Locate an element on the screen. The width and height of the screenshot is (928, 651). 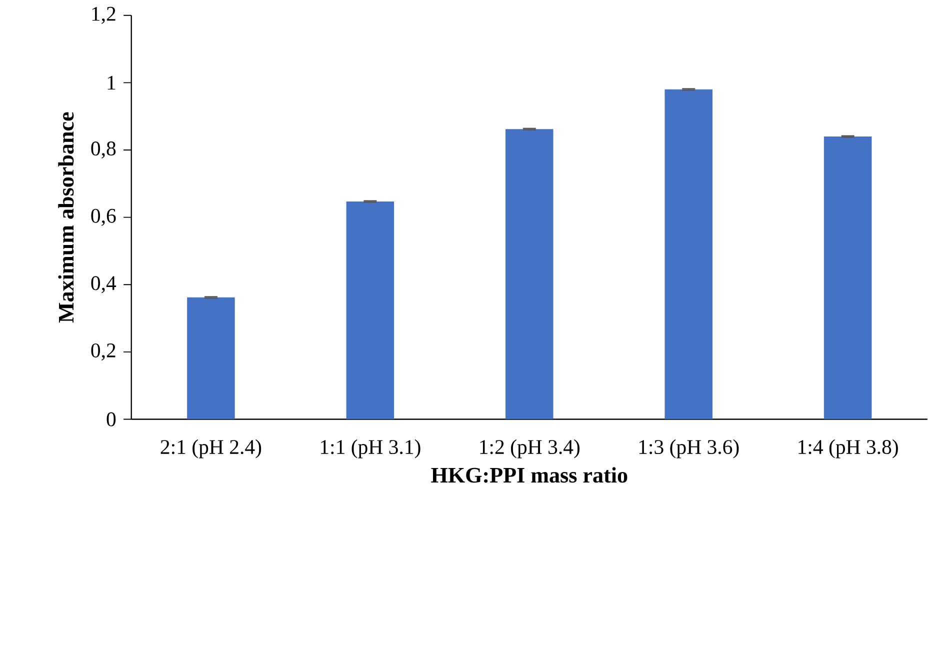
x-tick-label: 1:1 (pH 3.1) is located at coordinates (370, 448).